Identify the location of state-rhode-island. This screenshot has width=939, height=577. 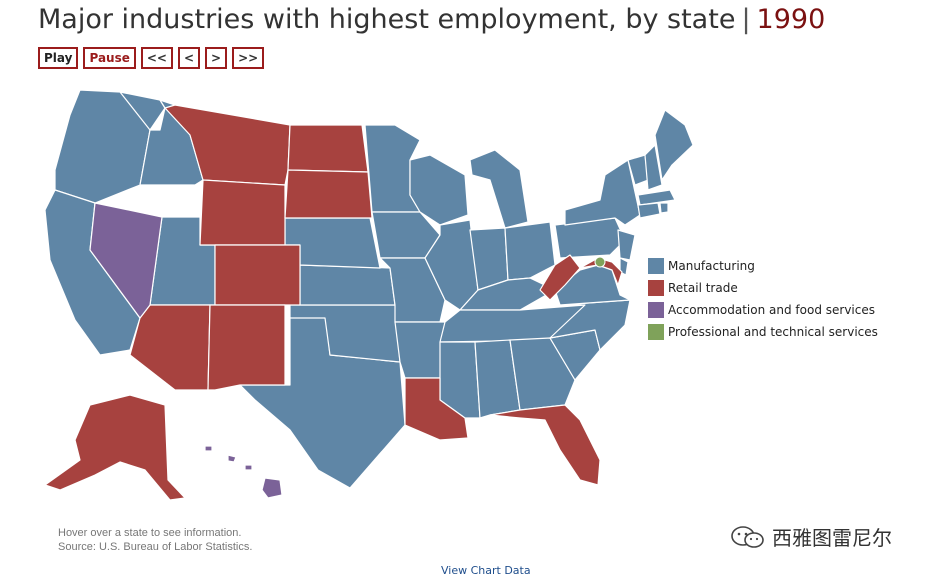
(664, 208).